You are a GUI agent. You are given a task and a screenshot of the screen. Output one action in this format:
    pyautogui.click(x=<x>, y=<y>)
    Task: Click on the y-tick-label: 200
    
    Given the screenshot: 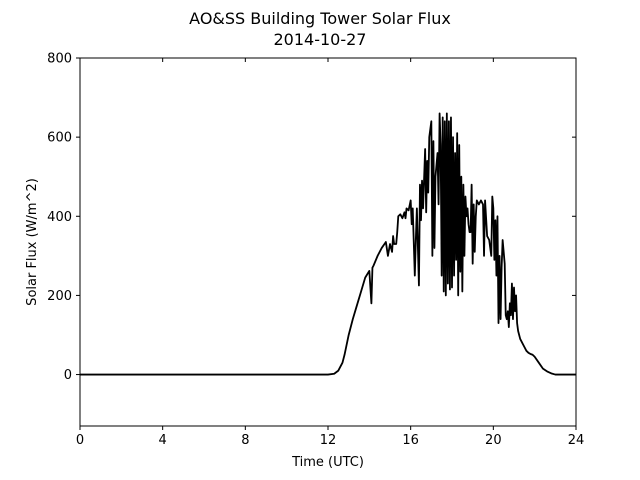 What is the action you would take?
    pyautogui.click(x=59, y=296)
    